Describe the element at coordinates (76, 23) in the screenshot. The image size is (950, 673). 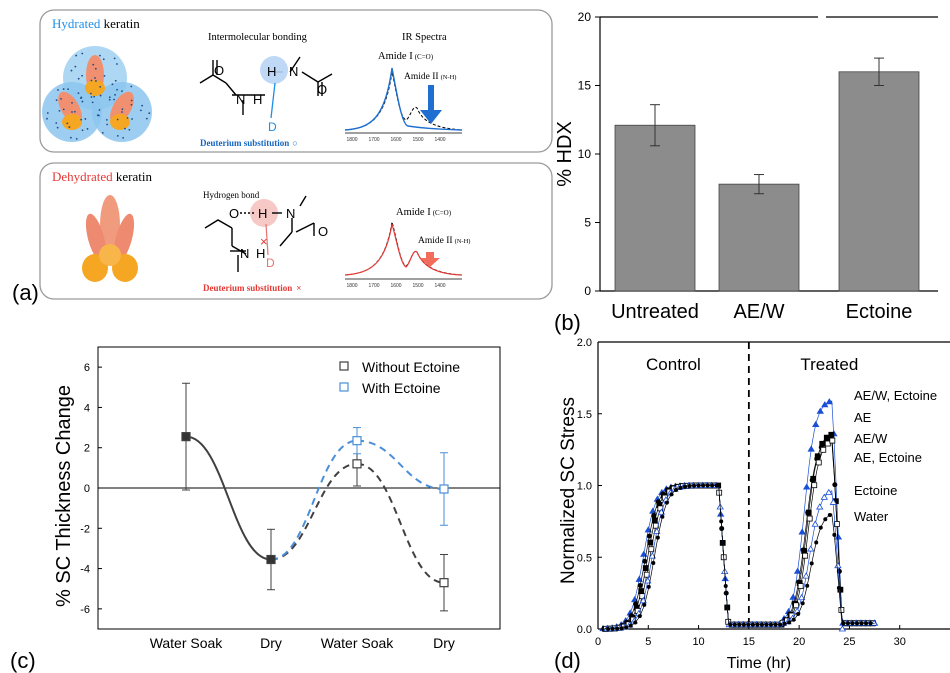
I see `hydrated-word: Hydrated` at that location.